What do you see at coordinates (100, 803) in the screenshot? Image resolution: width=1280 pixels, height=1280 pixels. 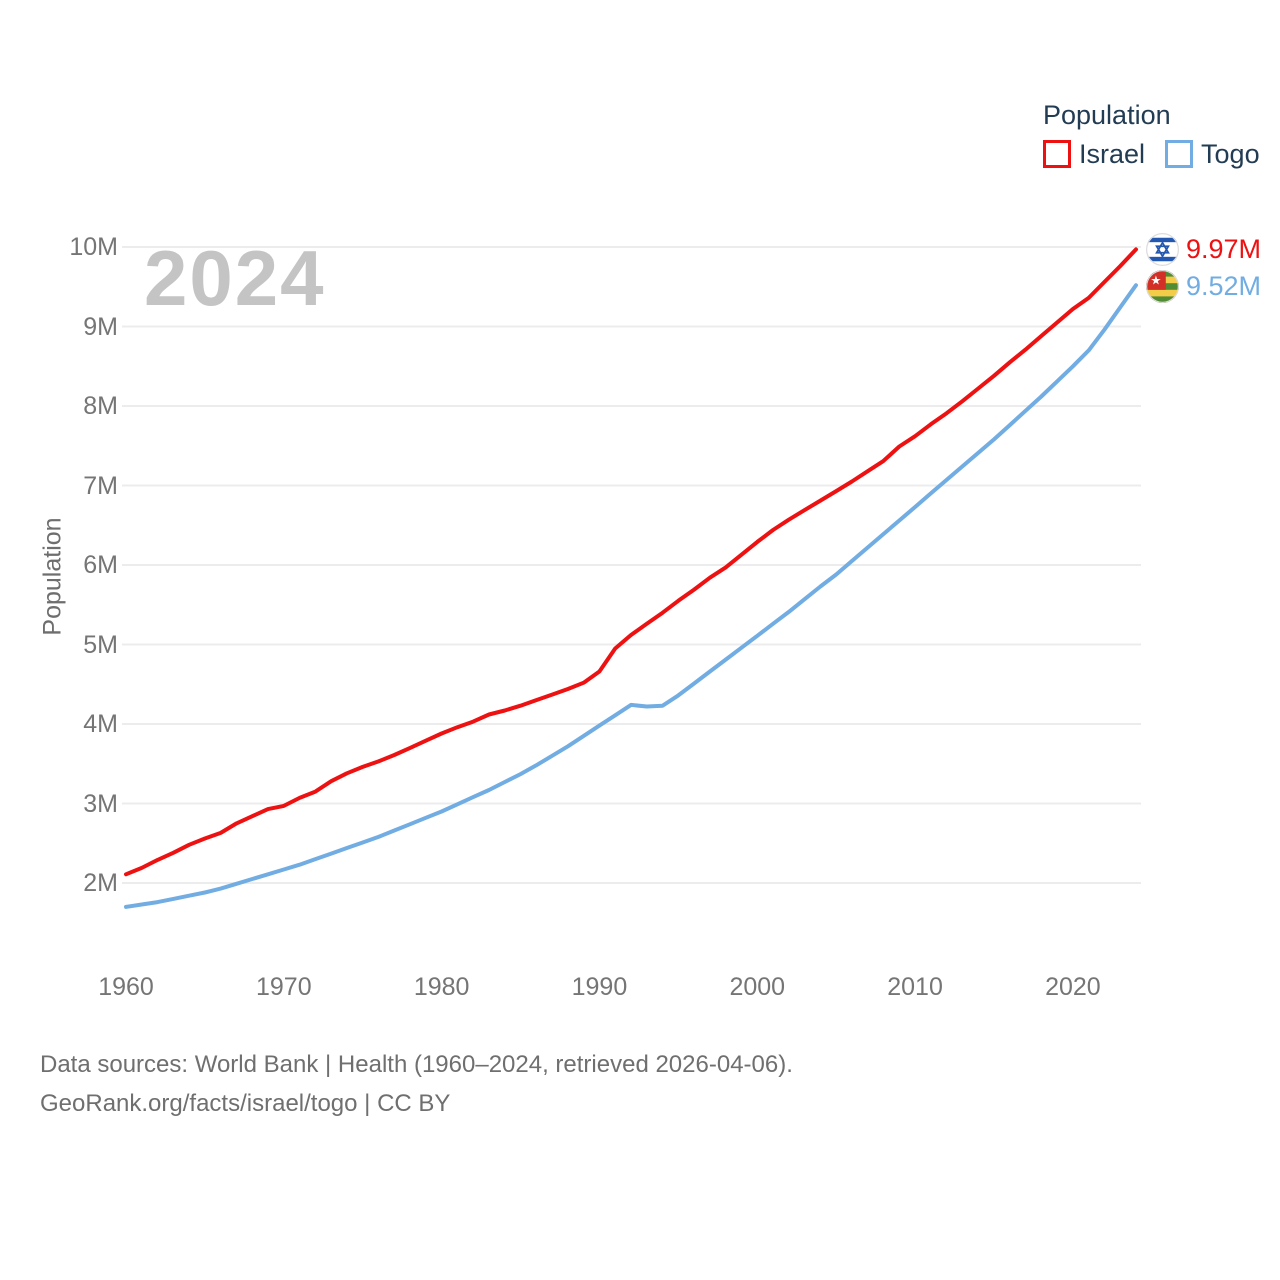 I see `y-tick-label: 3M` at bounding box center [100, 803].